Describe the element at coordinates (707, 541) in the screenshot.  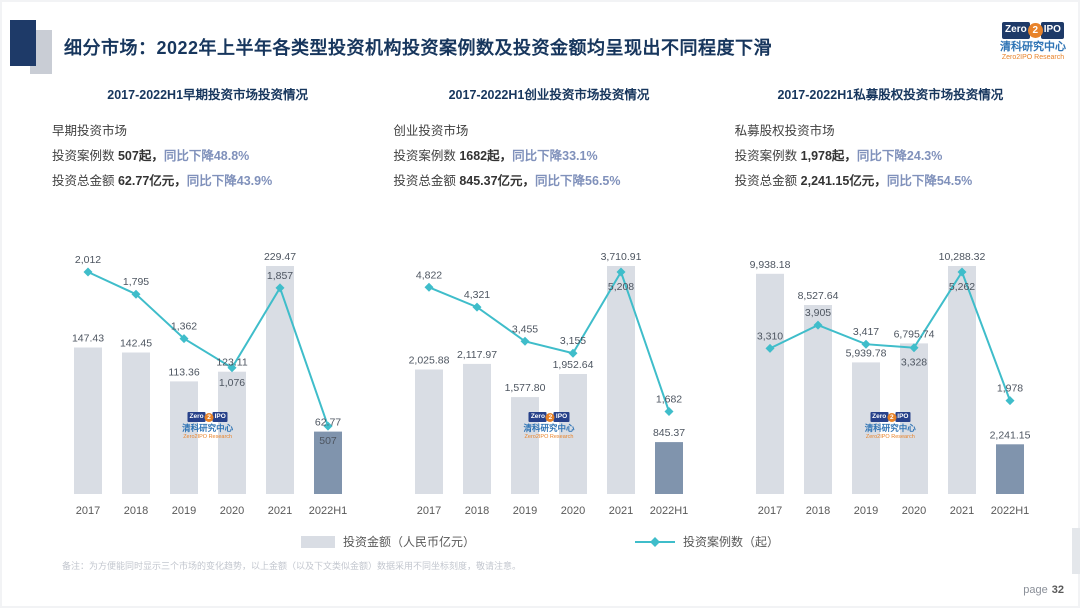
I see `legend-line-item: 投资案例数（起）` at that location.